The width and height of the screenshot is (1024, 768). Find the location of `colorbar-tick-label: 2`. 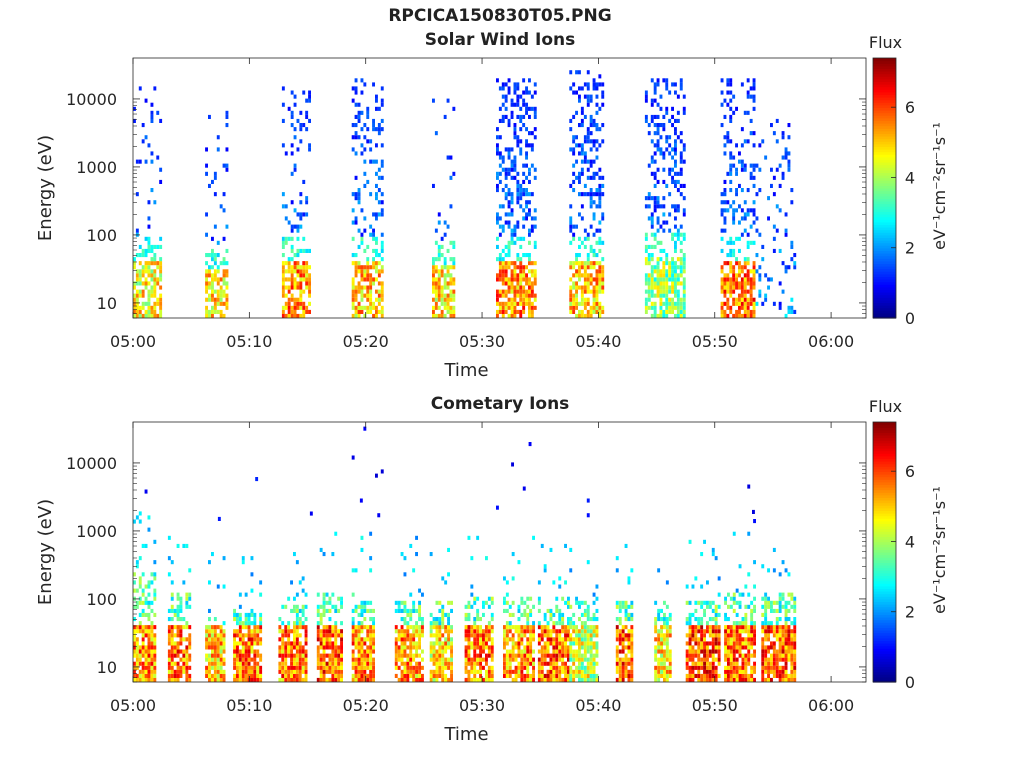

colorbar-tick-label: 2 is located at coordinates (910, 248).